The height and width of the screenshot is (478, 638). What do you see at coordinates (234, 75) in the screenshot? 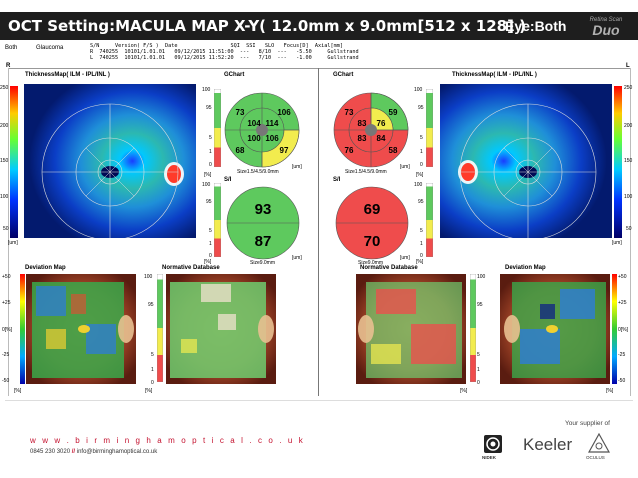
I see `r-gchart-title: GChart` at bounding box center [234, 75].